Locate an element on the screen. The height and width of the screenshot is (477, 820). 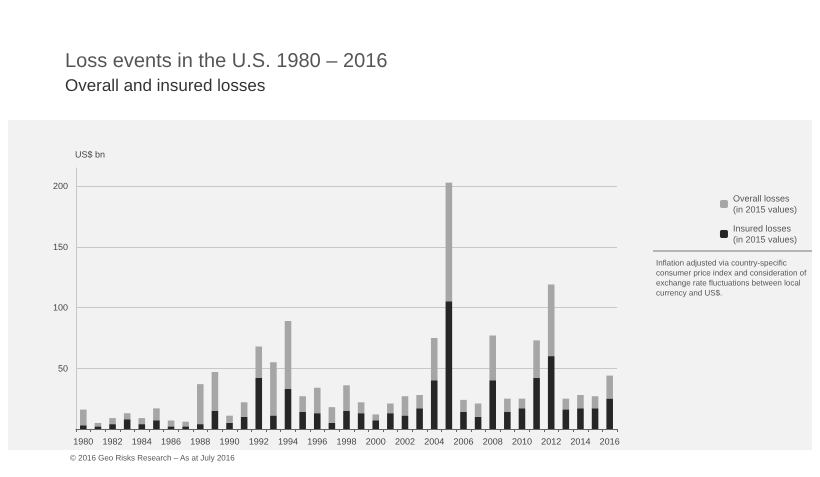
y-tick-label: 100 is located at coordinates (60, 307).